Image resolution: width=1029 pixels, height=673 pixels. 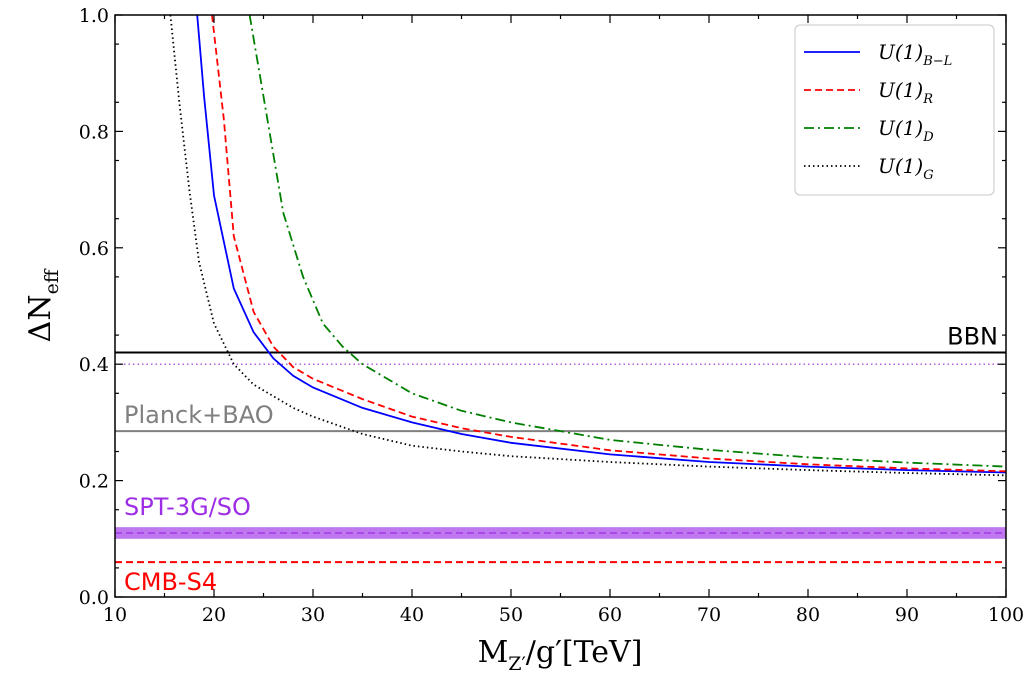 I want to click on legend-label: U(1)D, so click(x=906, y=130).